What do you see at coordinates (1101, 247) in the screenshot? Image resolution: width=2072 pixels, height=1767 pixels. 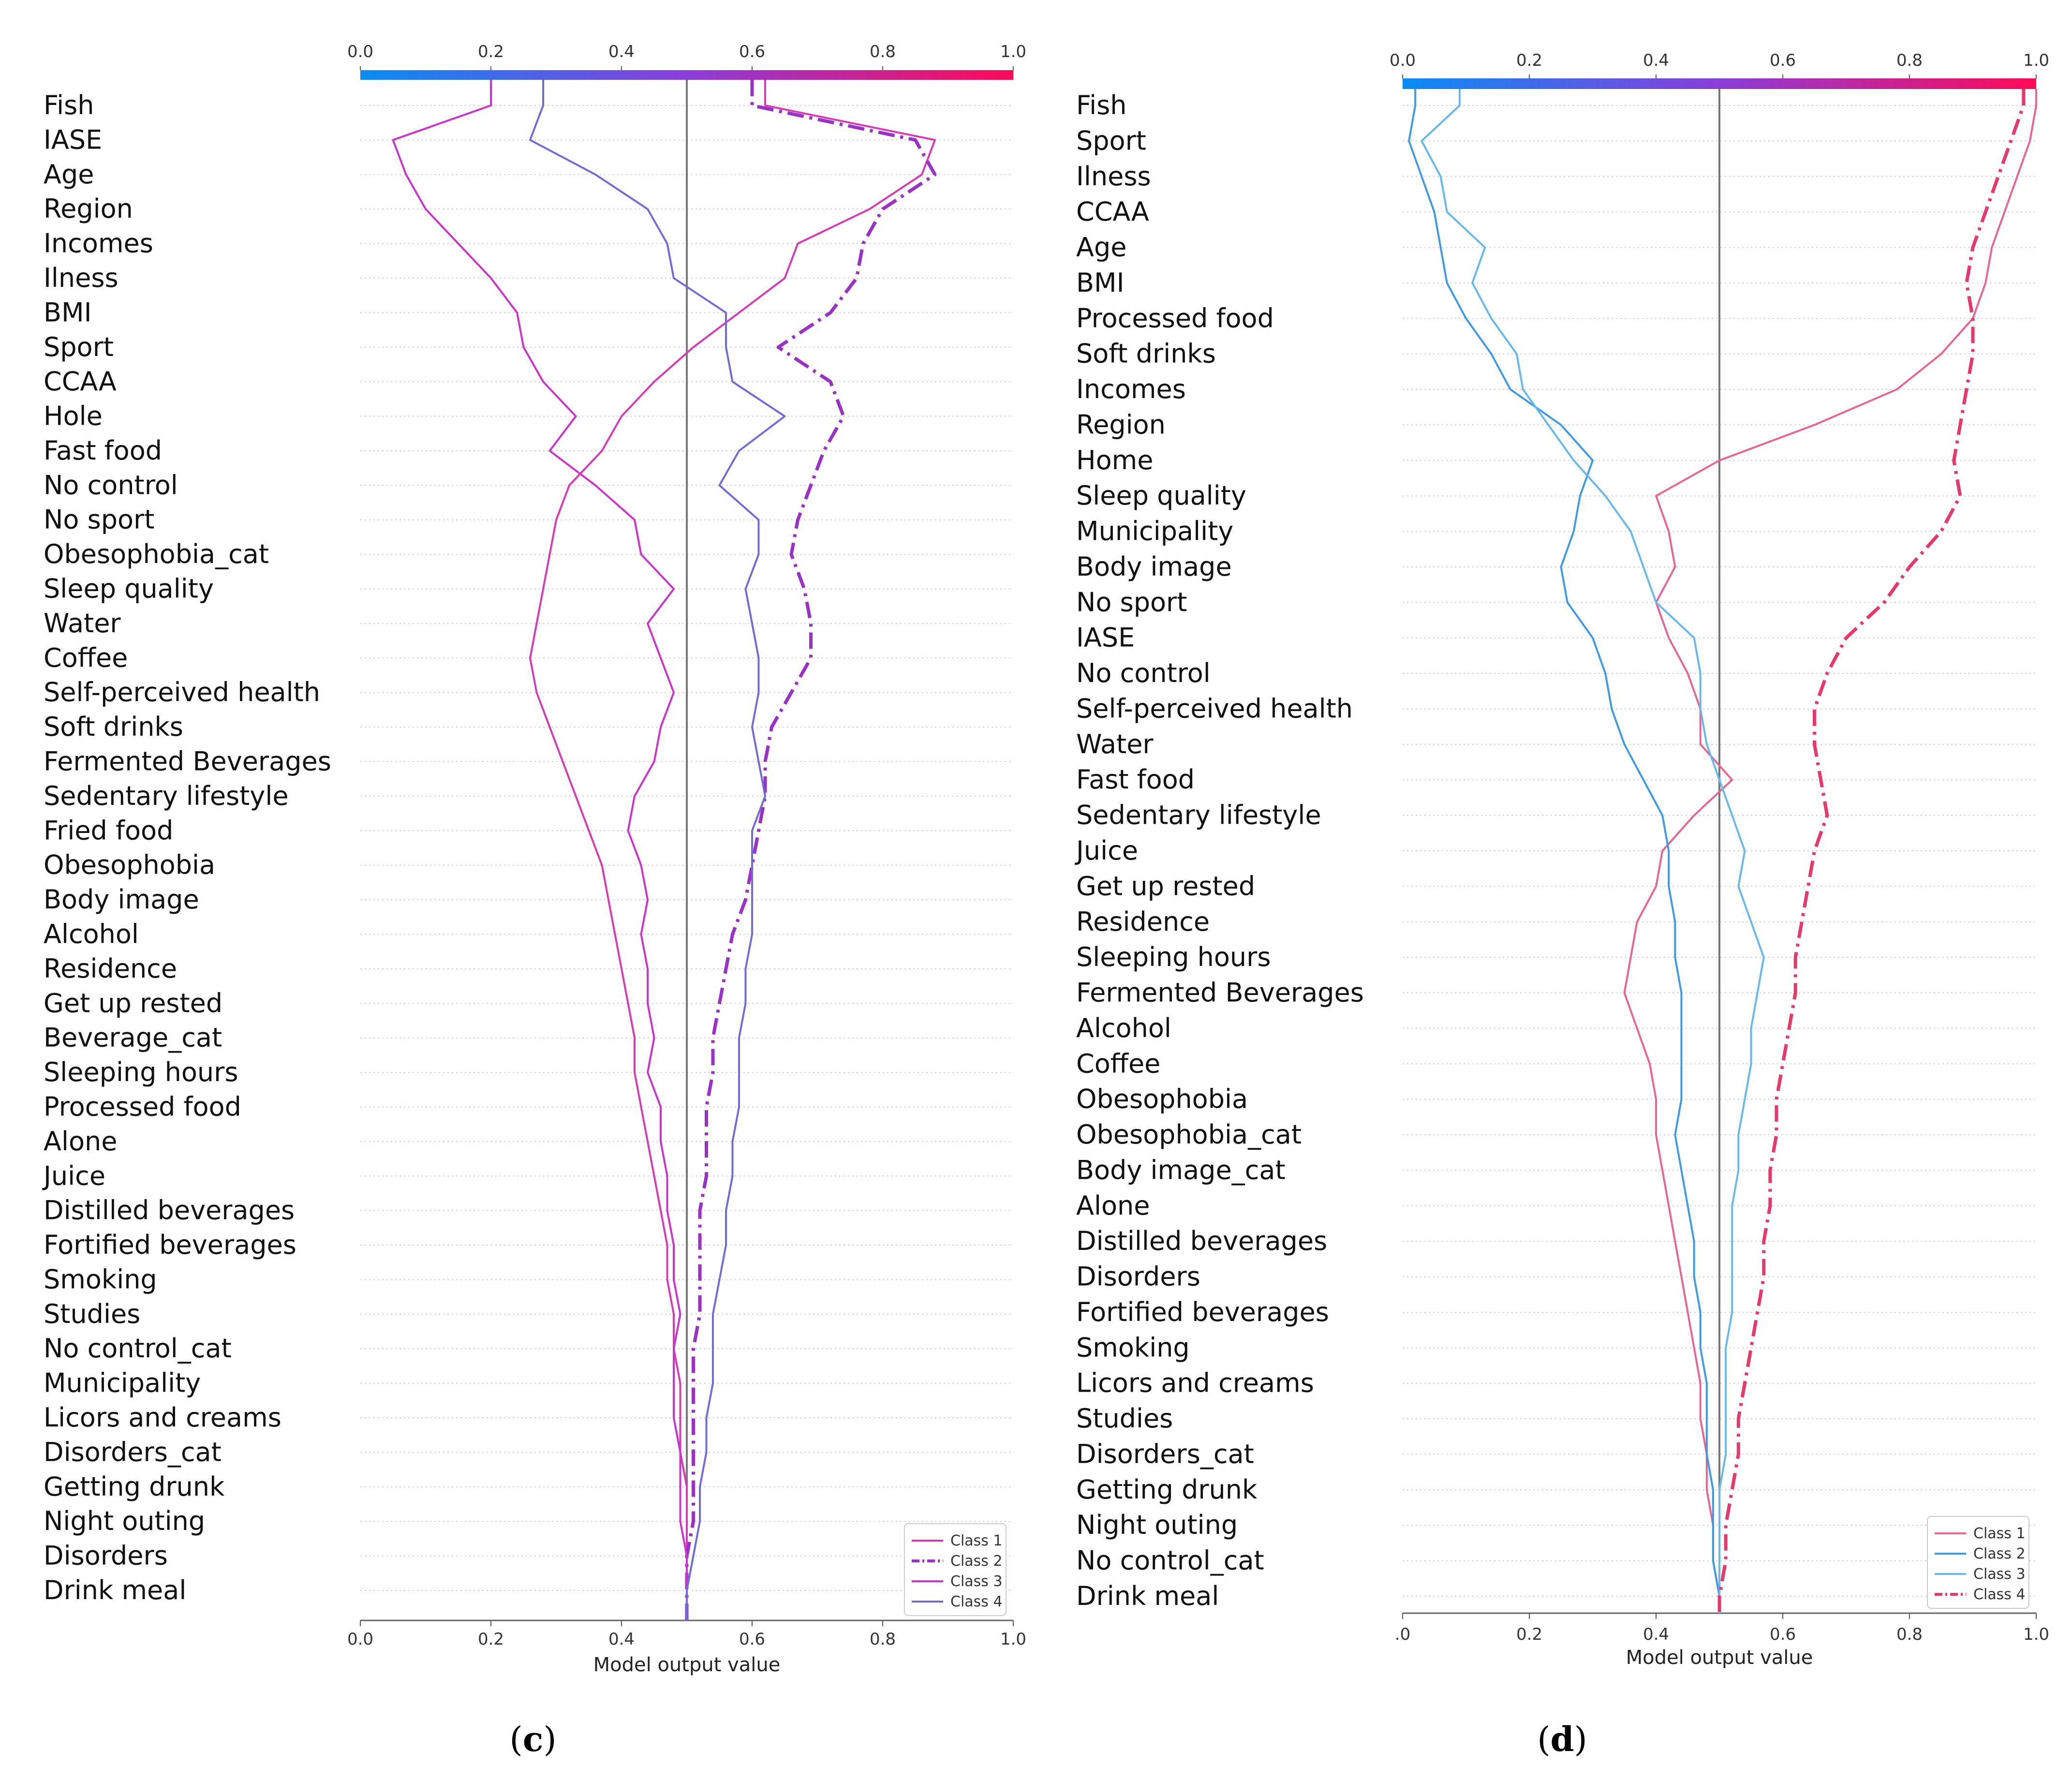 I see `feature-label: Age` at bounding box center [1101, 247].